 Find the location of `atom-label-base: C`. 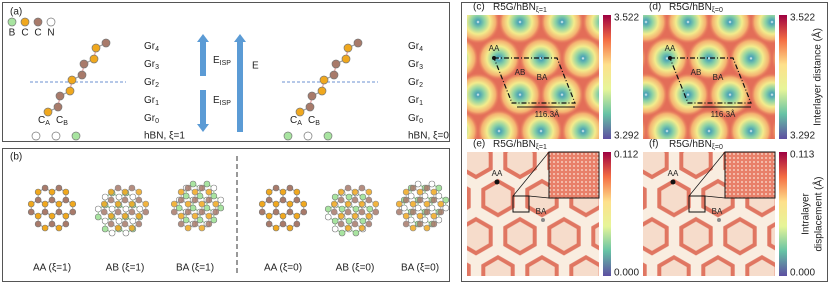

atom-label-base: C is located at coordinates (311, 120).